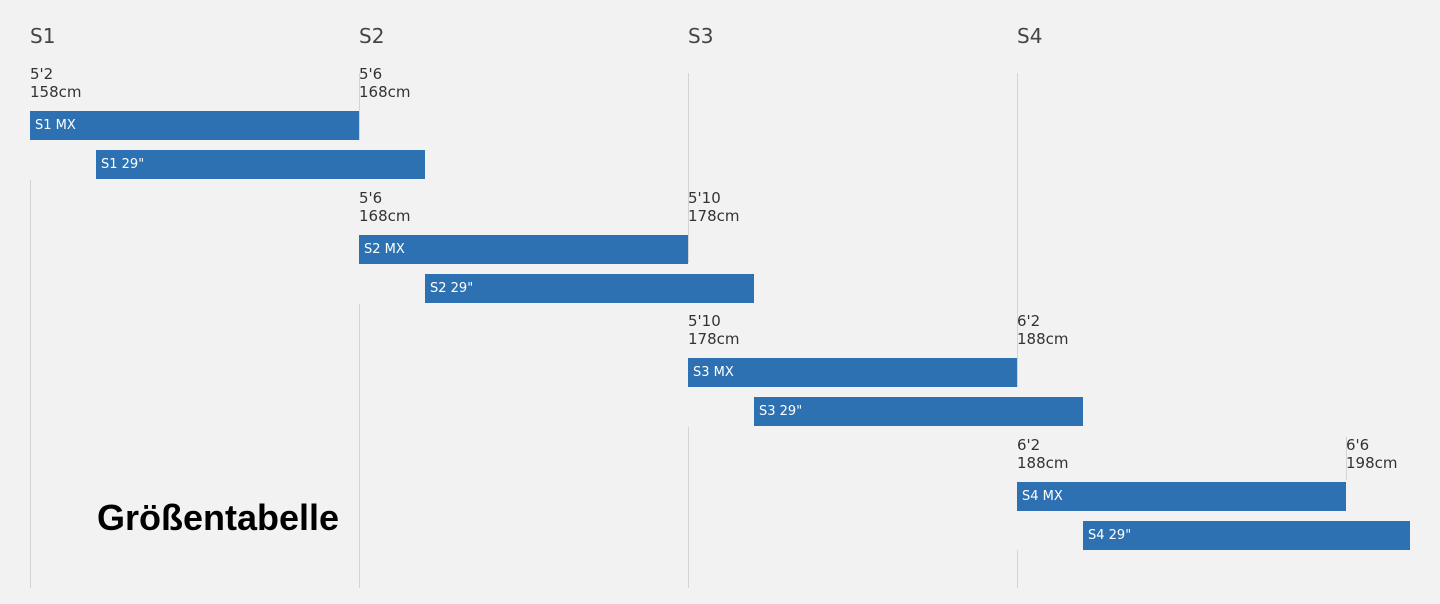  What do you see at coordinates (523, 249) in the screenshot?
I see `bar-s2-mx: S2 MX` at bounding box center [523, 249].